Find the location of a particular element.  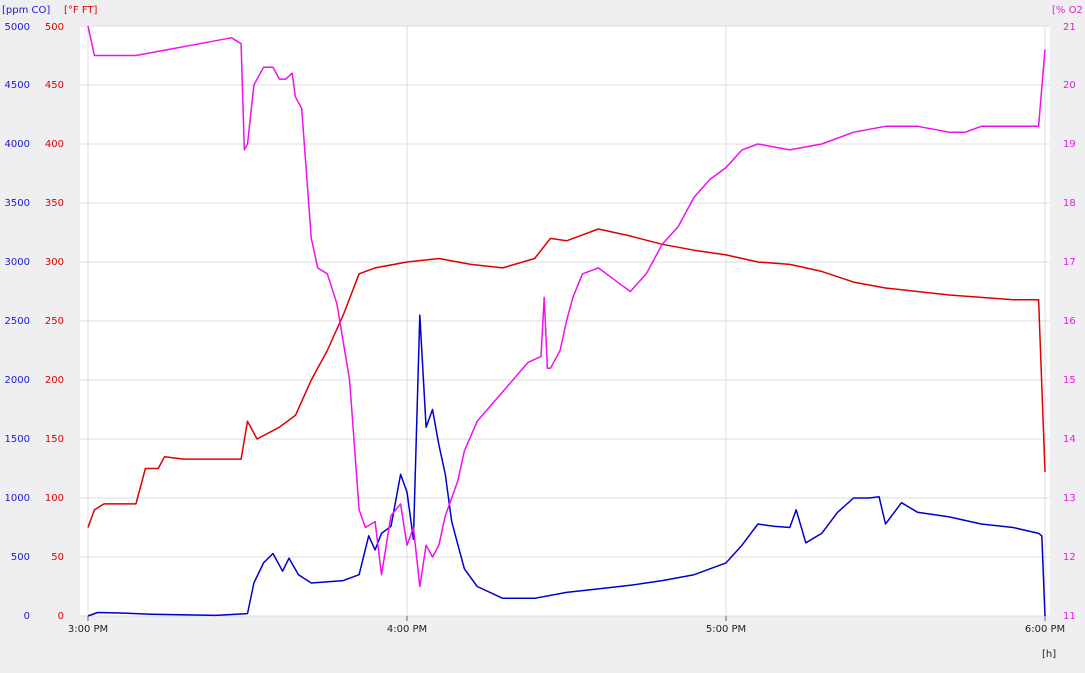

temp-tick-label: 300 is located at coordinates (54, 262).